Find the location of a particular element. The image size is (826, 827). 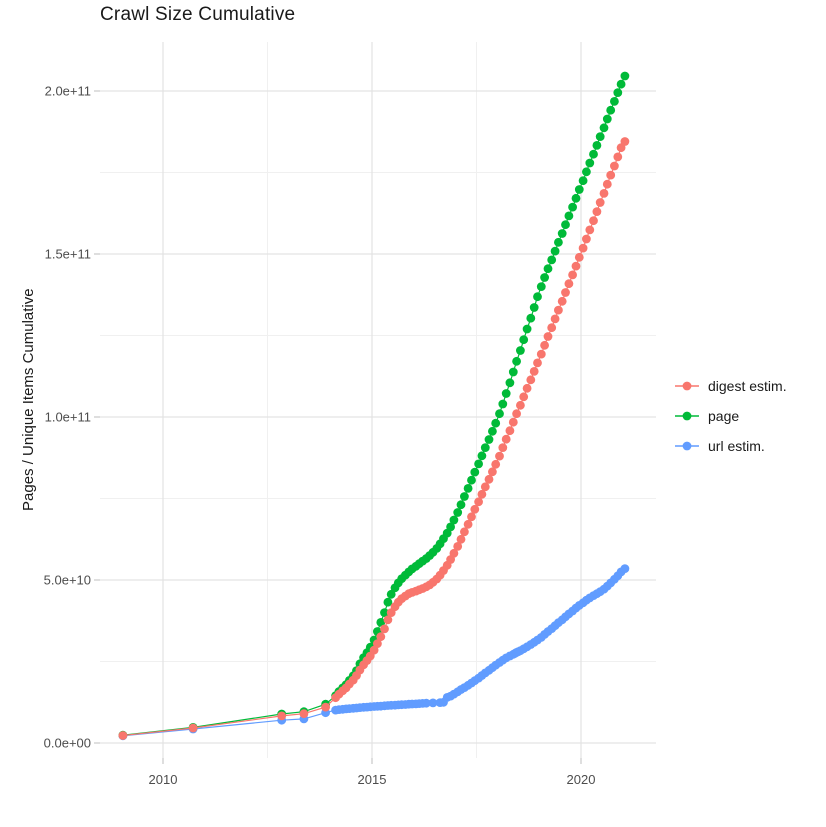

chart-title: Crawl Size Cumulative is located at coordinates (198, 14).